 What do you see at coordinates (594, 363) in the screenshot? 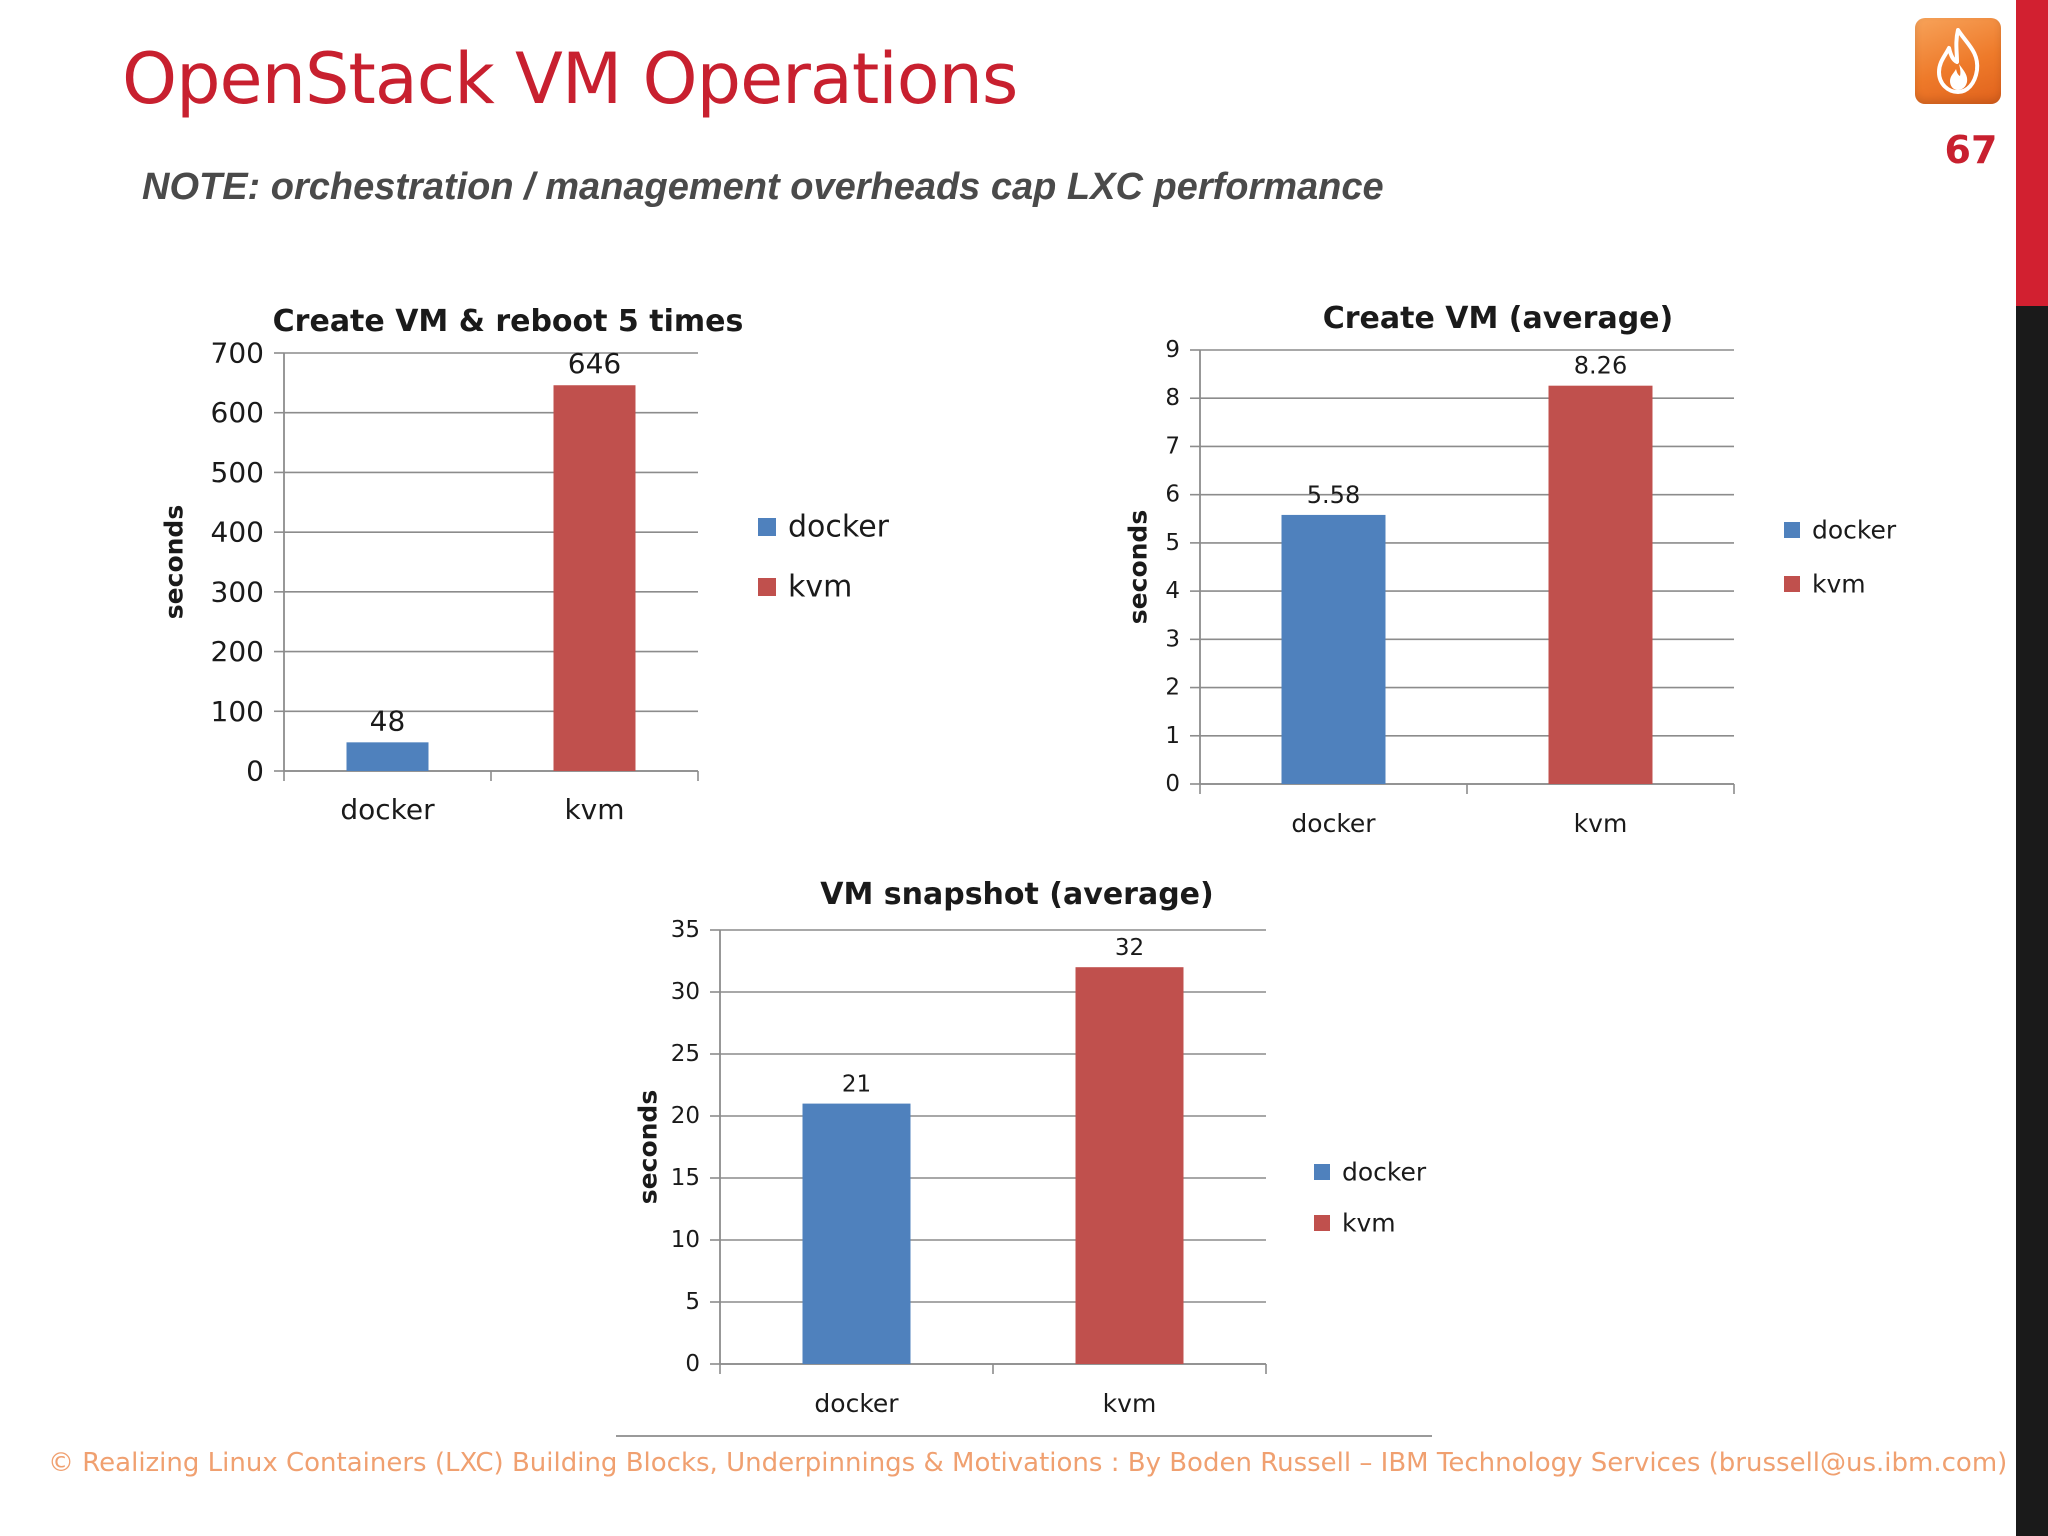
I see `data-label-kvm: 646` at bounding box center [594, 363].